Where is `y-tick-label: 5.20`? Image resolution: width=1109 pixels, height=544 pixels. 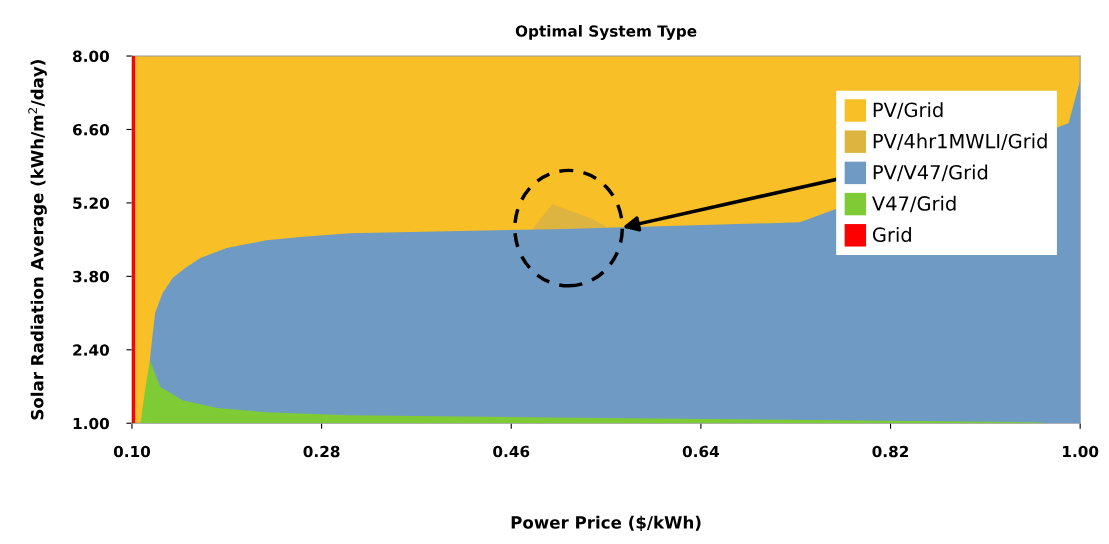 y-tick-label: 5.20 is located at coordinates (91, 203).